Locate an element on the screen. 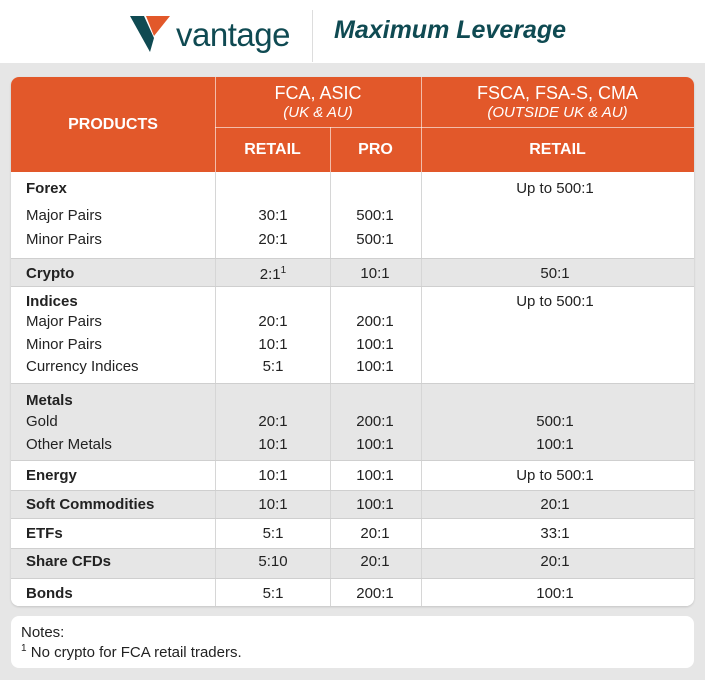  col-group-fca: FCA, ASIC (UK & AU) is located at coordinates (318, 102).